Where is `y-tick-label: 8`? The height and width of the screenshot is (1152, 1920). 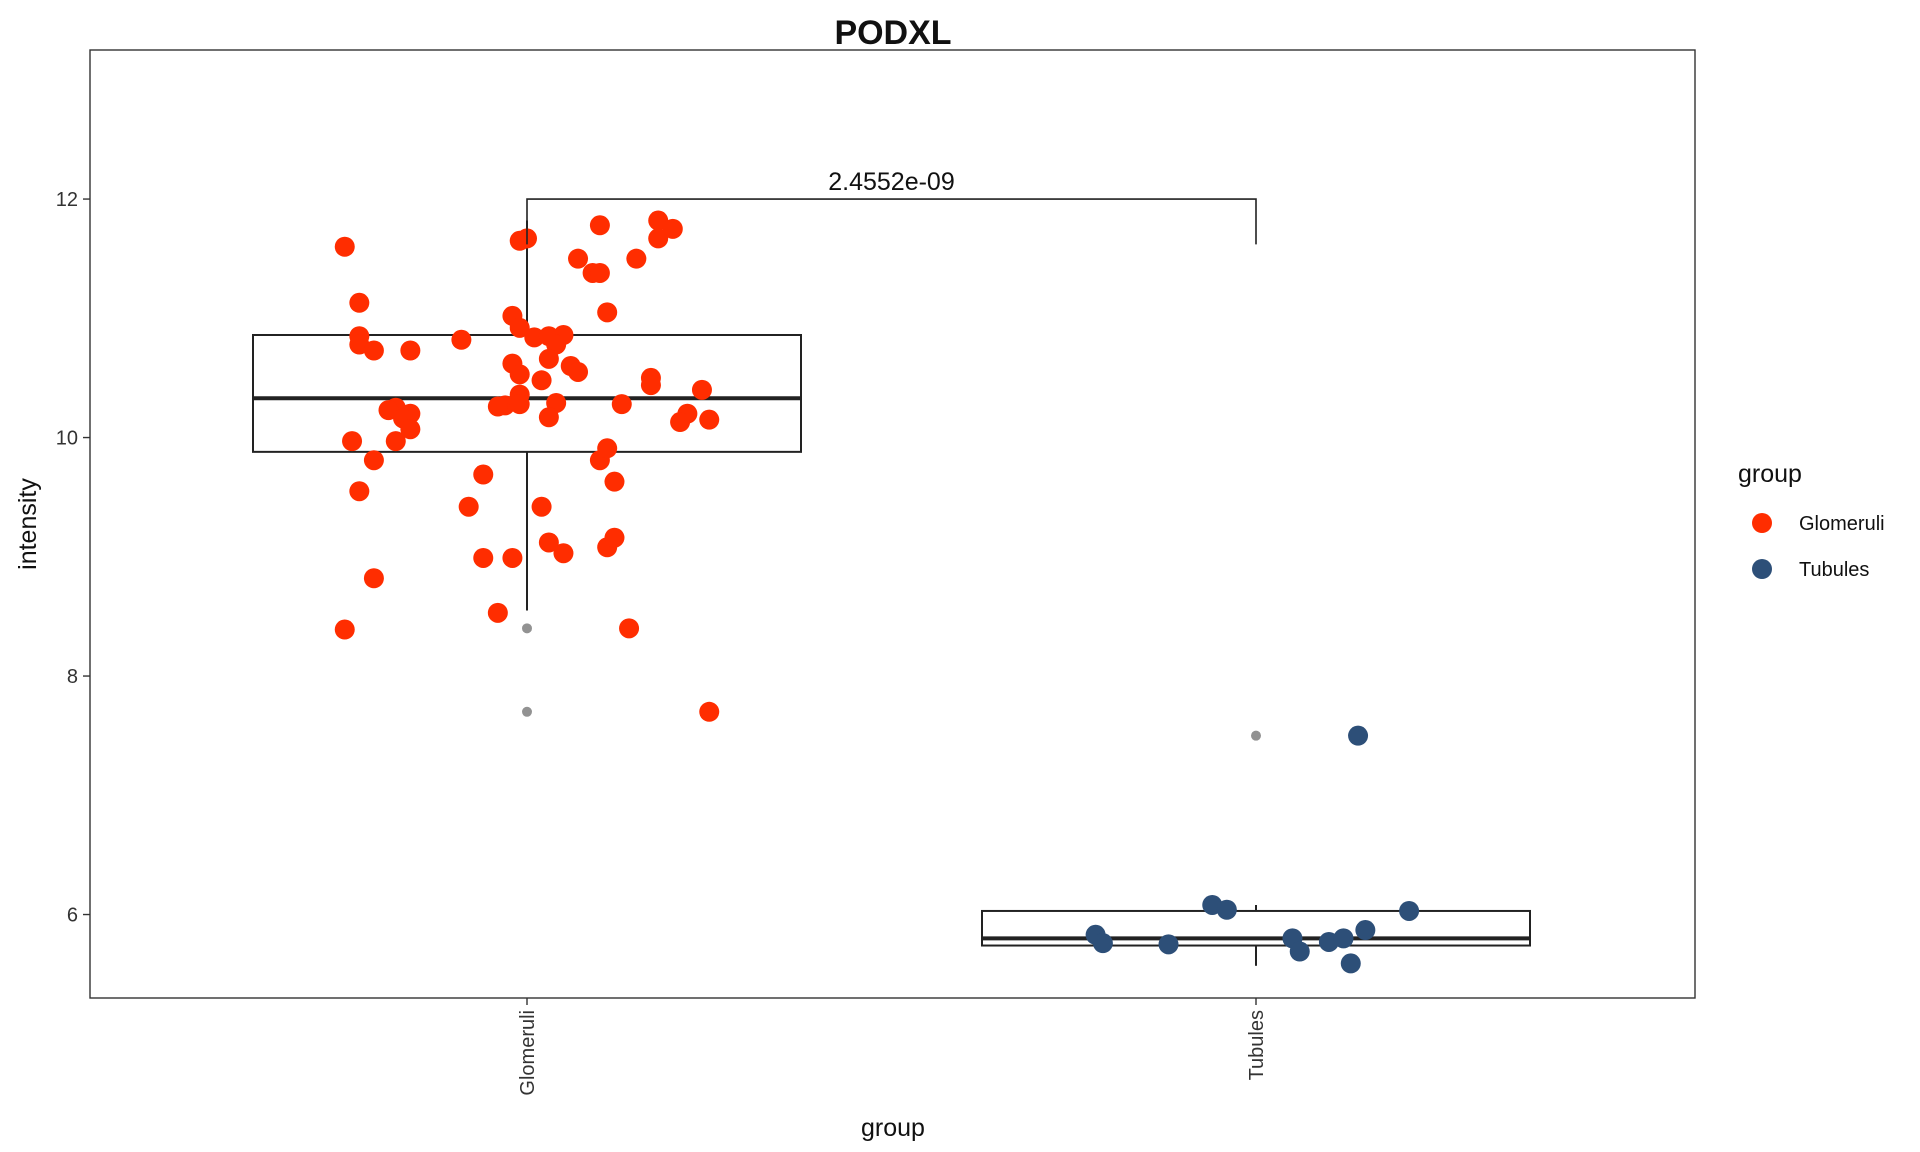
y-tick-label: 8 is located at coordinates (72, 677).